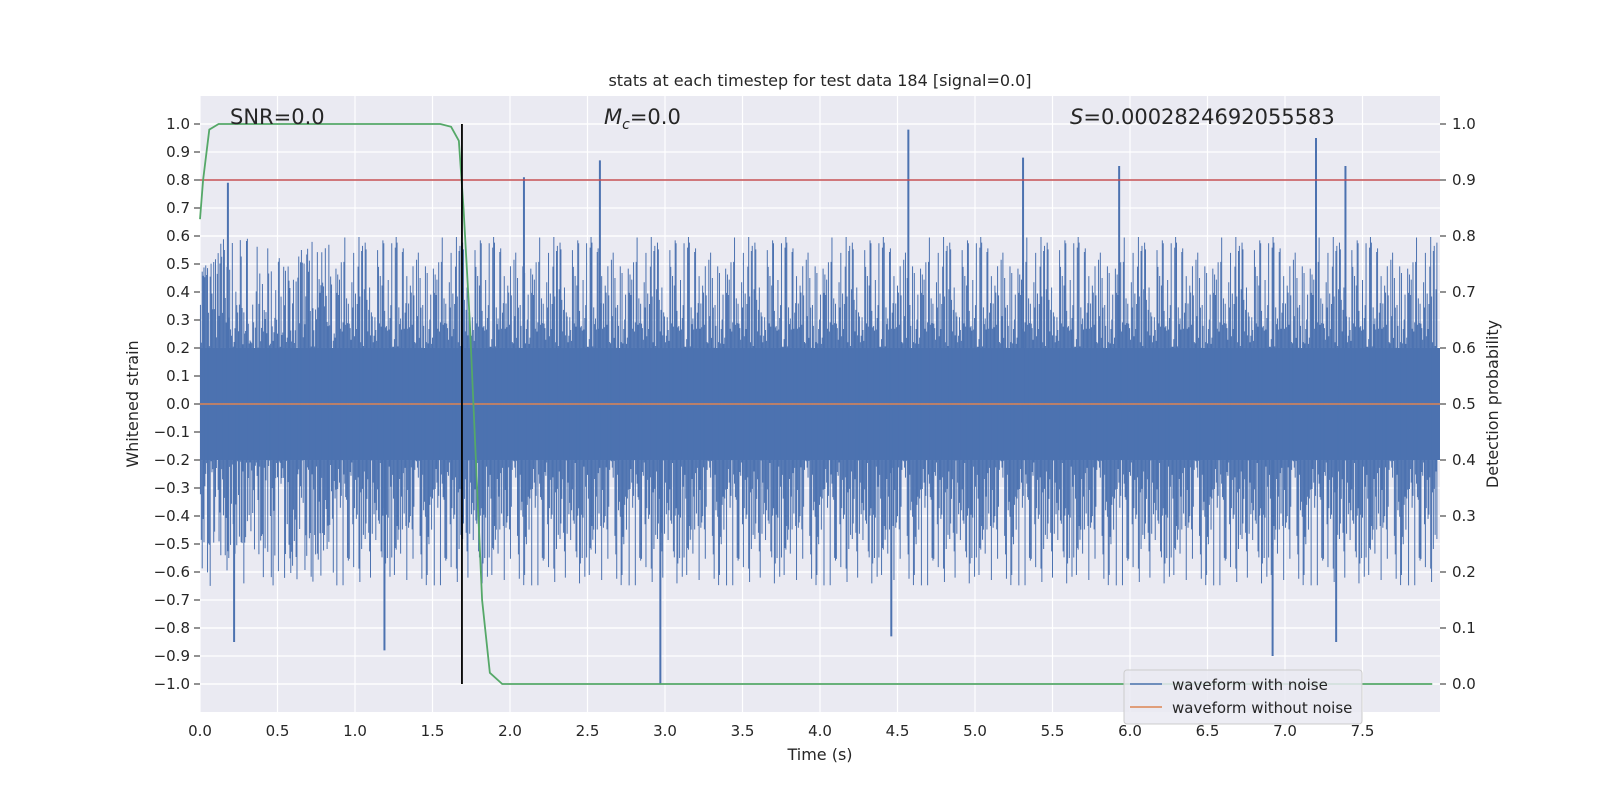 This screenshot has width=1600, height=800. Describe the element at coordinates (178, 264) in the screenshot. I see `y-tick-label: 0.5` at that location.